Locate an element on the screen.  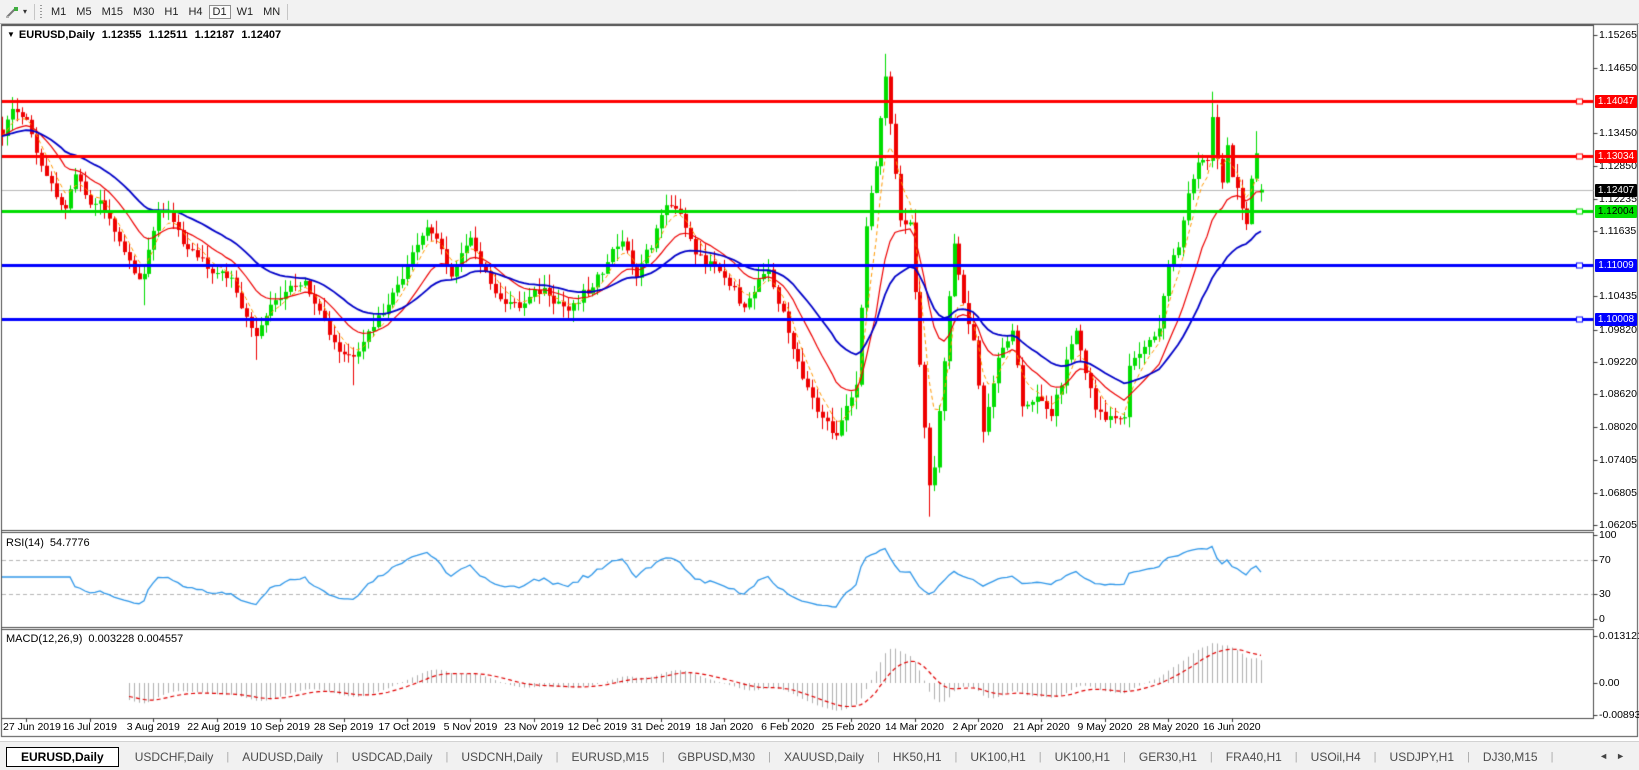
date-axis-label: 28 Sep 2019 is located at coordinates (343, 727).